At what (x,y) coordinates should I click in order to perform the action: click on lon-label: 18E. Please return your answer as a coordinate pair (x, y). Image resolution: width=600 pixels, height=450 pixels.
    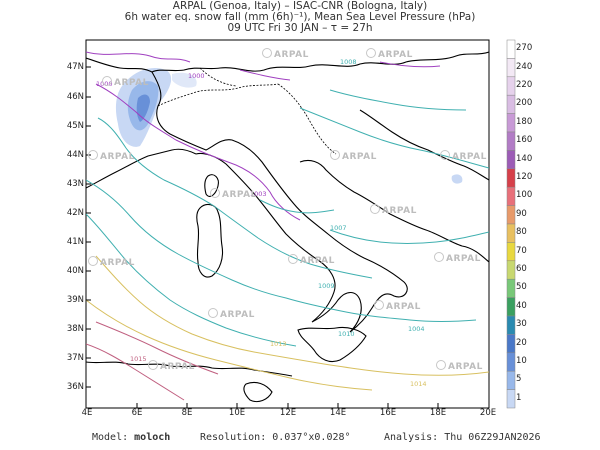
    Looking at the image, I should click on (438, 413).